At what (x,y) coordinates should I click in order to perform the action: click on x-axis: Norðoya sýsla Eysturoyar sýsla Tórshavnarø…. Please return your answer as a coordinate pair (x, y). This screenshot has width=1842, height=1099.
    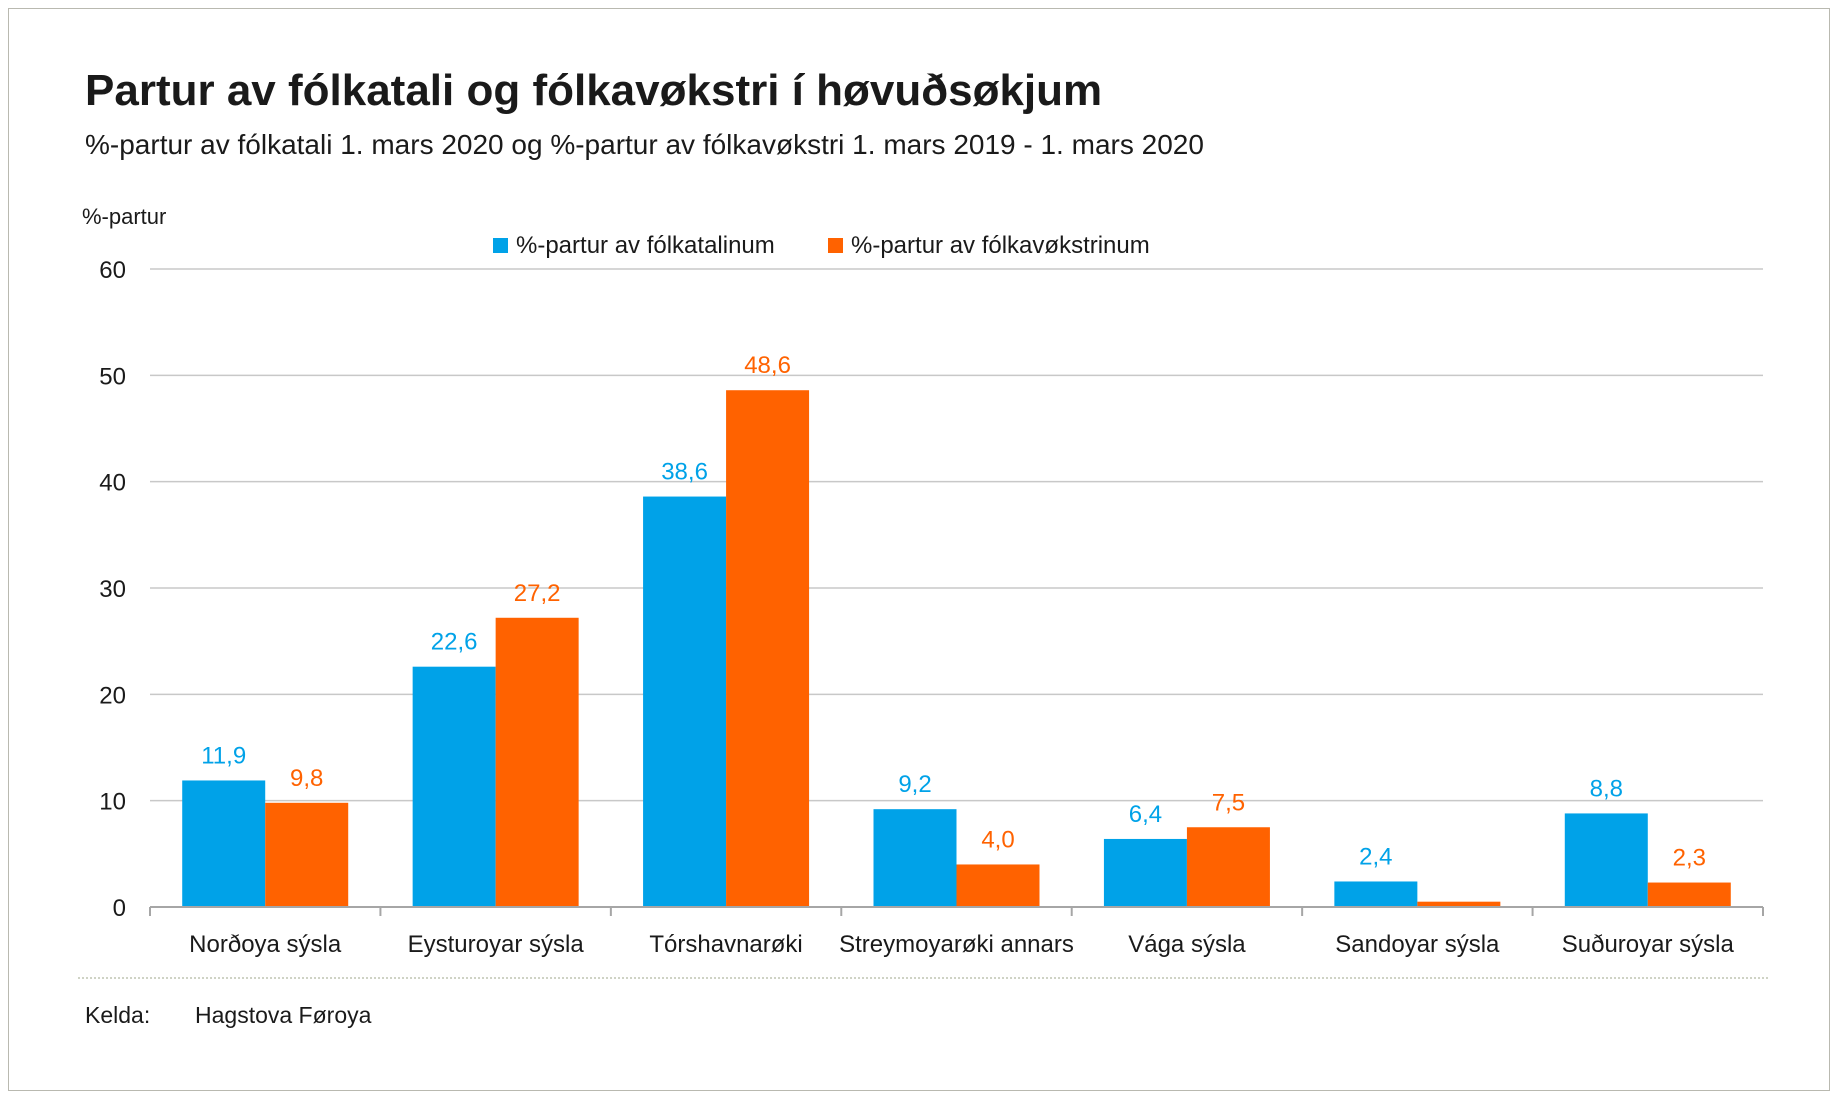
    Looking at the image, I should click on (956, 932).